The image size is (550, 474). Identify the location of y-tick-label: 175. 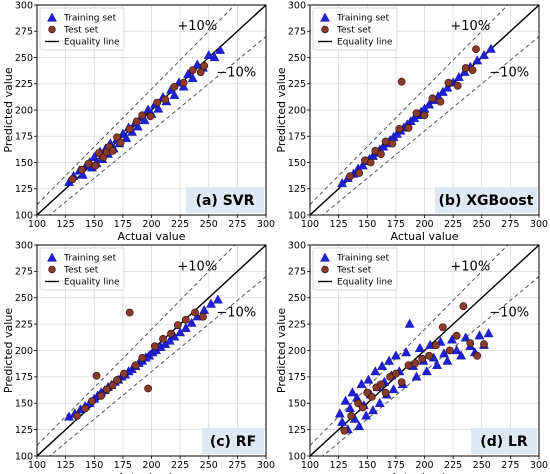
(297, 137).